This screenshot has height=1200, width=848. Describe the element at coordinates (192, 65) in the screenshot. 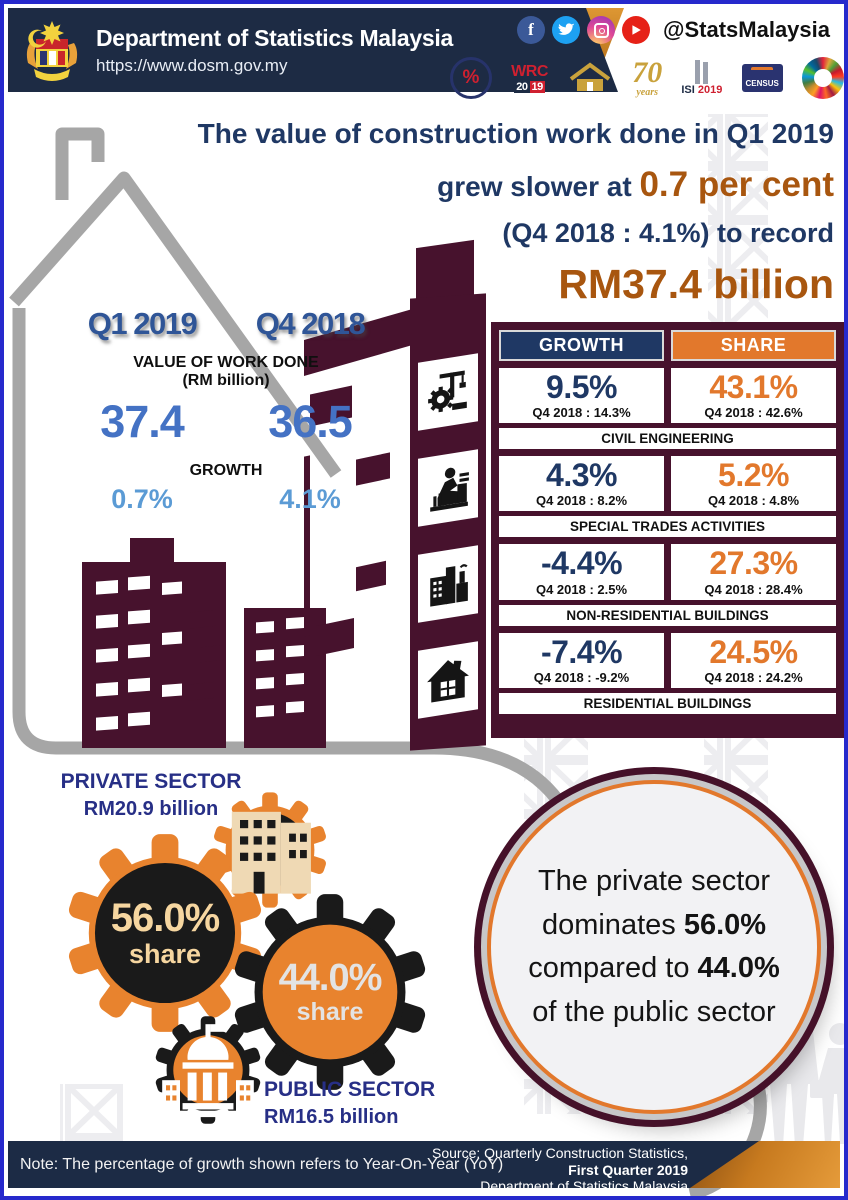

I see `agency-url: https://www.dosm.gov.my` at that location.